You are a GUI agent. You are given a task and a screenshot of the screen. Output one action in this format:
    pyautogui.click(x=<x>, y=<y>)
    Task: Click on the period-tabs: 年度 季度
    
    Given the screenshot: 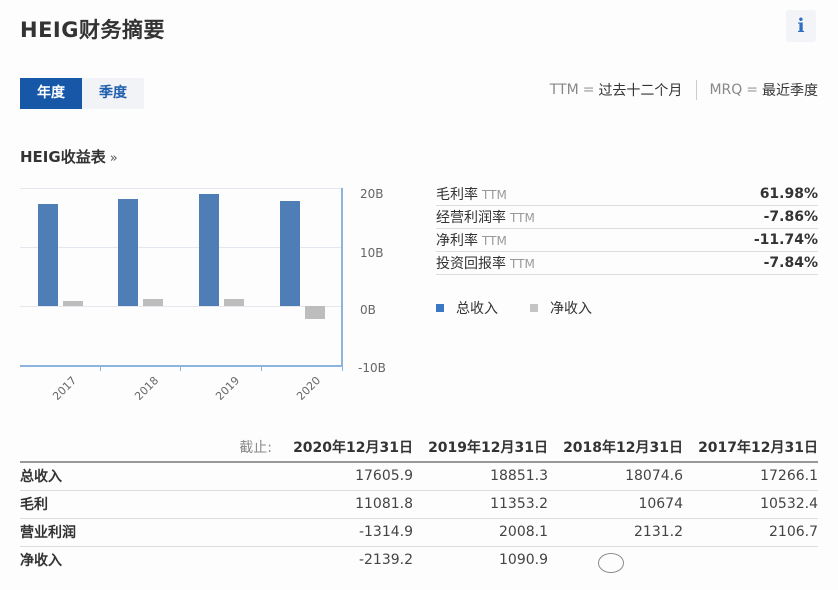 What is the action you would take?
    pyautogui.click(x=82, y=93)
    